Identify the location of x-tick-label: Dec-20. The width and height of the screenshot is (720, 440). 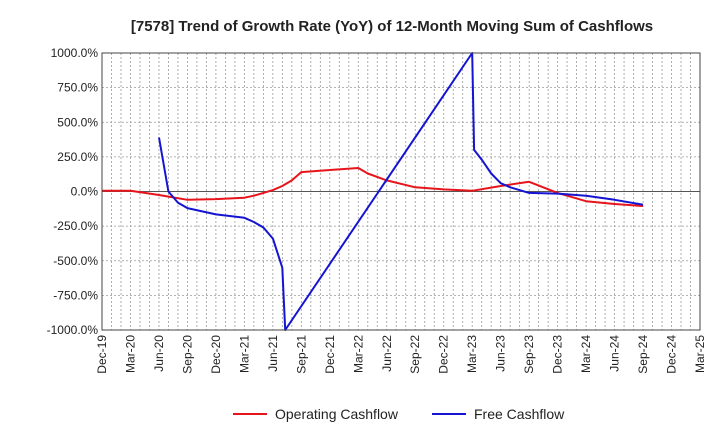
(216, 354).